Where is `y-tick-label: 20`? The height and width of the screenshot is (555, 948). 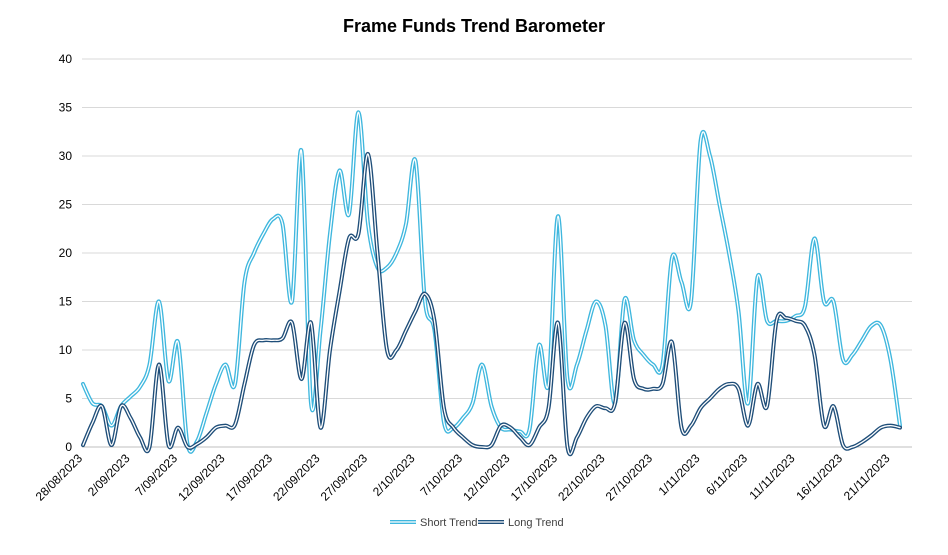
y-tick-label: 20 is located at coordinates (66, 253).